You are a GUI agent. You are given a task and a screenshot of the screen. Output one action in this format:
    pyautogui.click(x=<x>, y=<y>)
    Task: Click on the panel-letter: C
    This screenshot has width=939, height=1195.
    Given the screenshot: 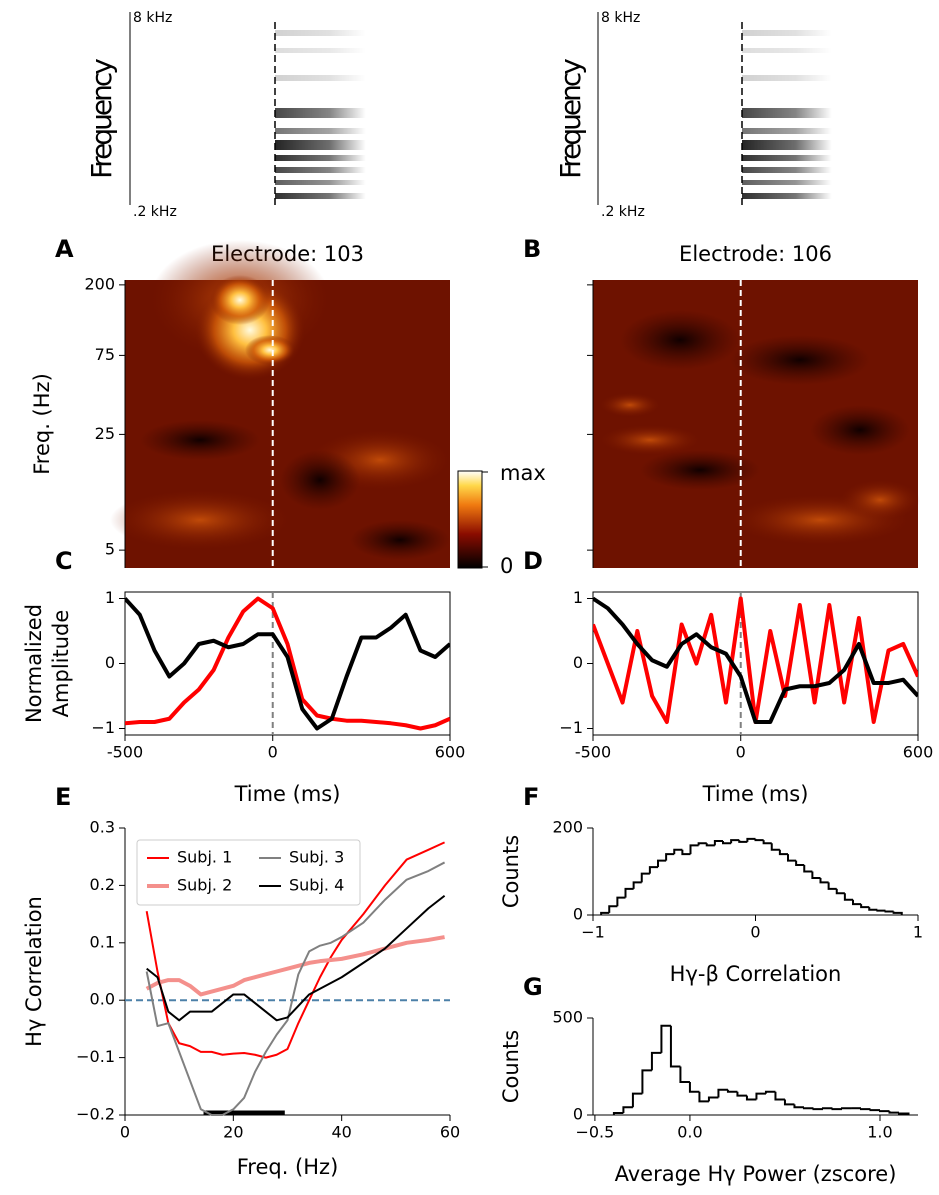 What is the action you would take?
    pyautogui.click(x=64, y=561)
    